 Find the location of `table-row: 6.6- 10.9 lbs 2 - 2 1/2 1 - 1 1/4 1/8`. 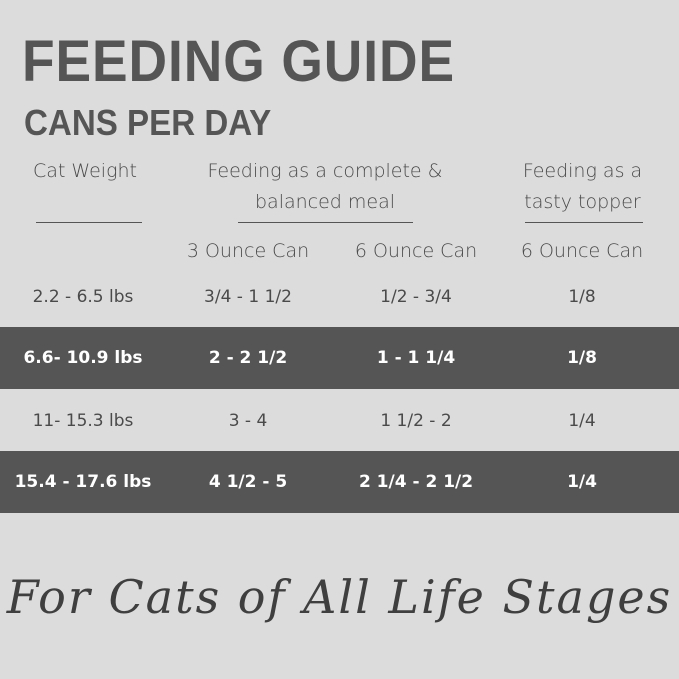

table-row: 6.6- 10.9 lbs 2 - 2 1/2 1 - 1 1/4 1/8 is located at coordinates (339, 358).